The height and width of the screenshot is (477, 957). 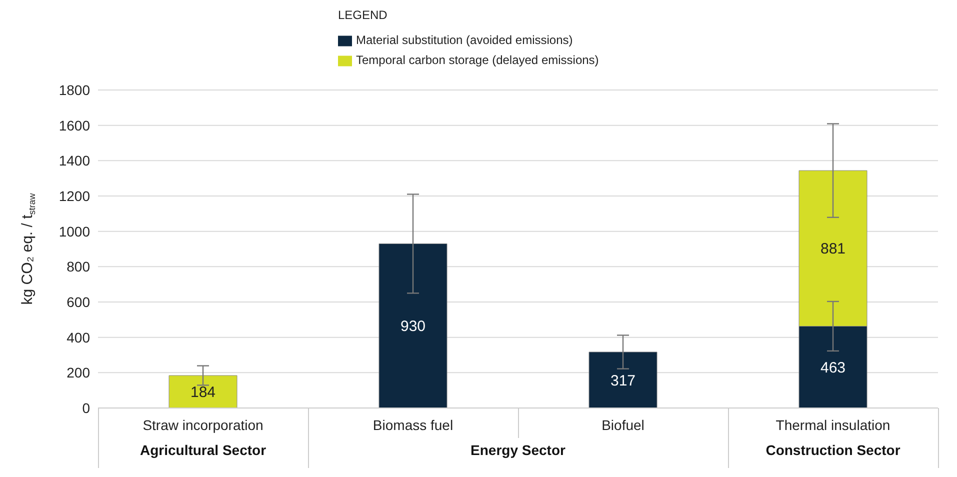 I want to click on text: Construction Sector, so click(x=833, y=450).